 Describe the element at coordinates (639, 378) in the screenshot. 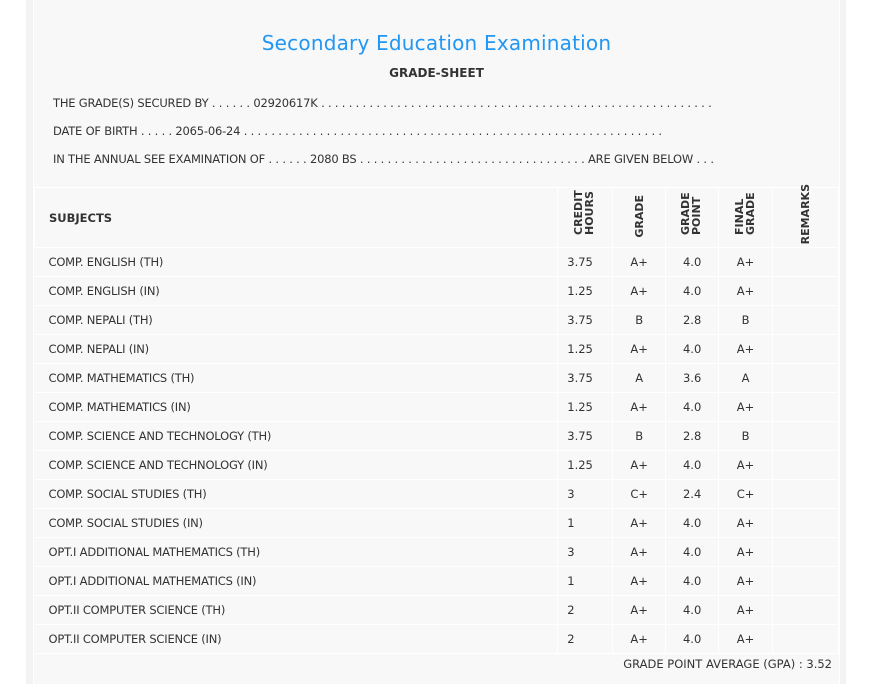

I see `grade-cell: A` at that location.